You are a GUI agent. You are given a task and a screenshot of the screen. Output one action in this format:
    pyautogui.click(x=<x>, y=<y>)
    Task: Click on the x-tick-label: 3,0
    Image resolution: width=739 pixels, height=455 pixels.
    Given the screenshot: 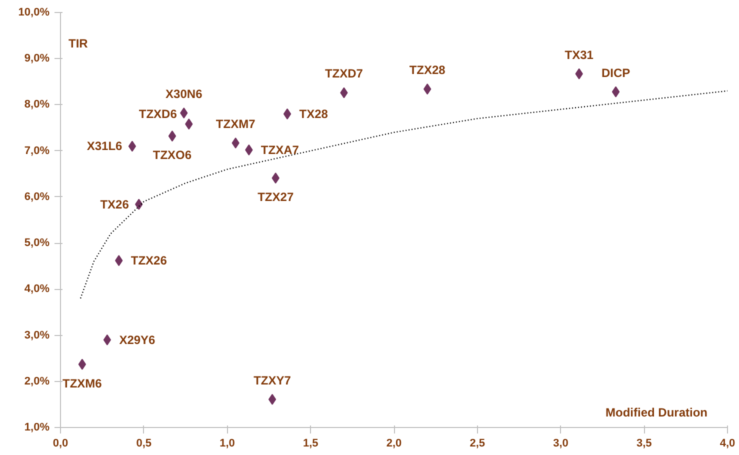 What is the action you would take?
    pyautogui.click(x=560, y=444)
    